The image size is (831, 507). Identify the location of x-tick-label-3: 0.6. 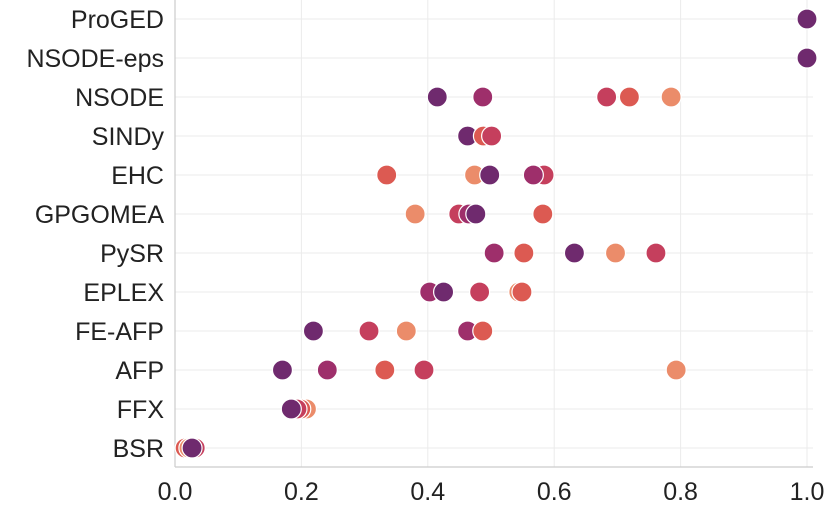
(554, 492).